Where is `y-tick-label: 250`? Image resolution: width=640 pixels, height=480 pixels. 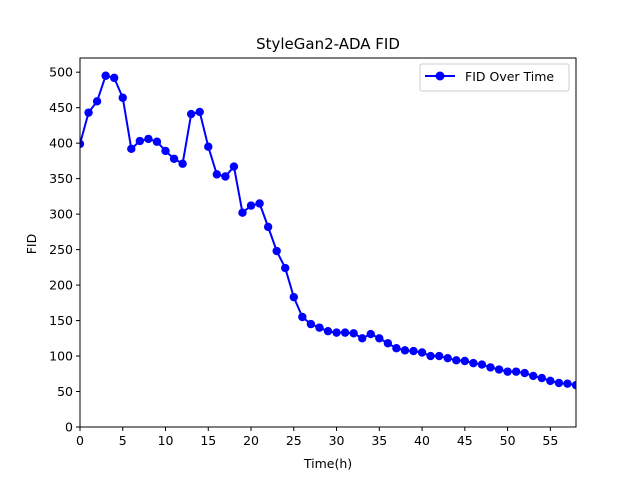
y-tick-label: 250 is located at coordinates (61, 249).